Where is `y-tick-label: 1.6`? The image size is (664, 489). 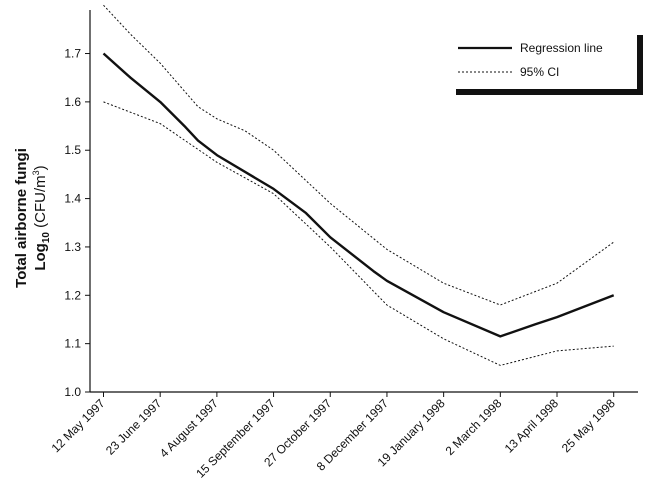
y-tick-label: 1.6 is located at coordinates (72, 102).